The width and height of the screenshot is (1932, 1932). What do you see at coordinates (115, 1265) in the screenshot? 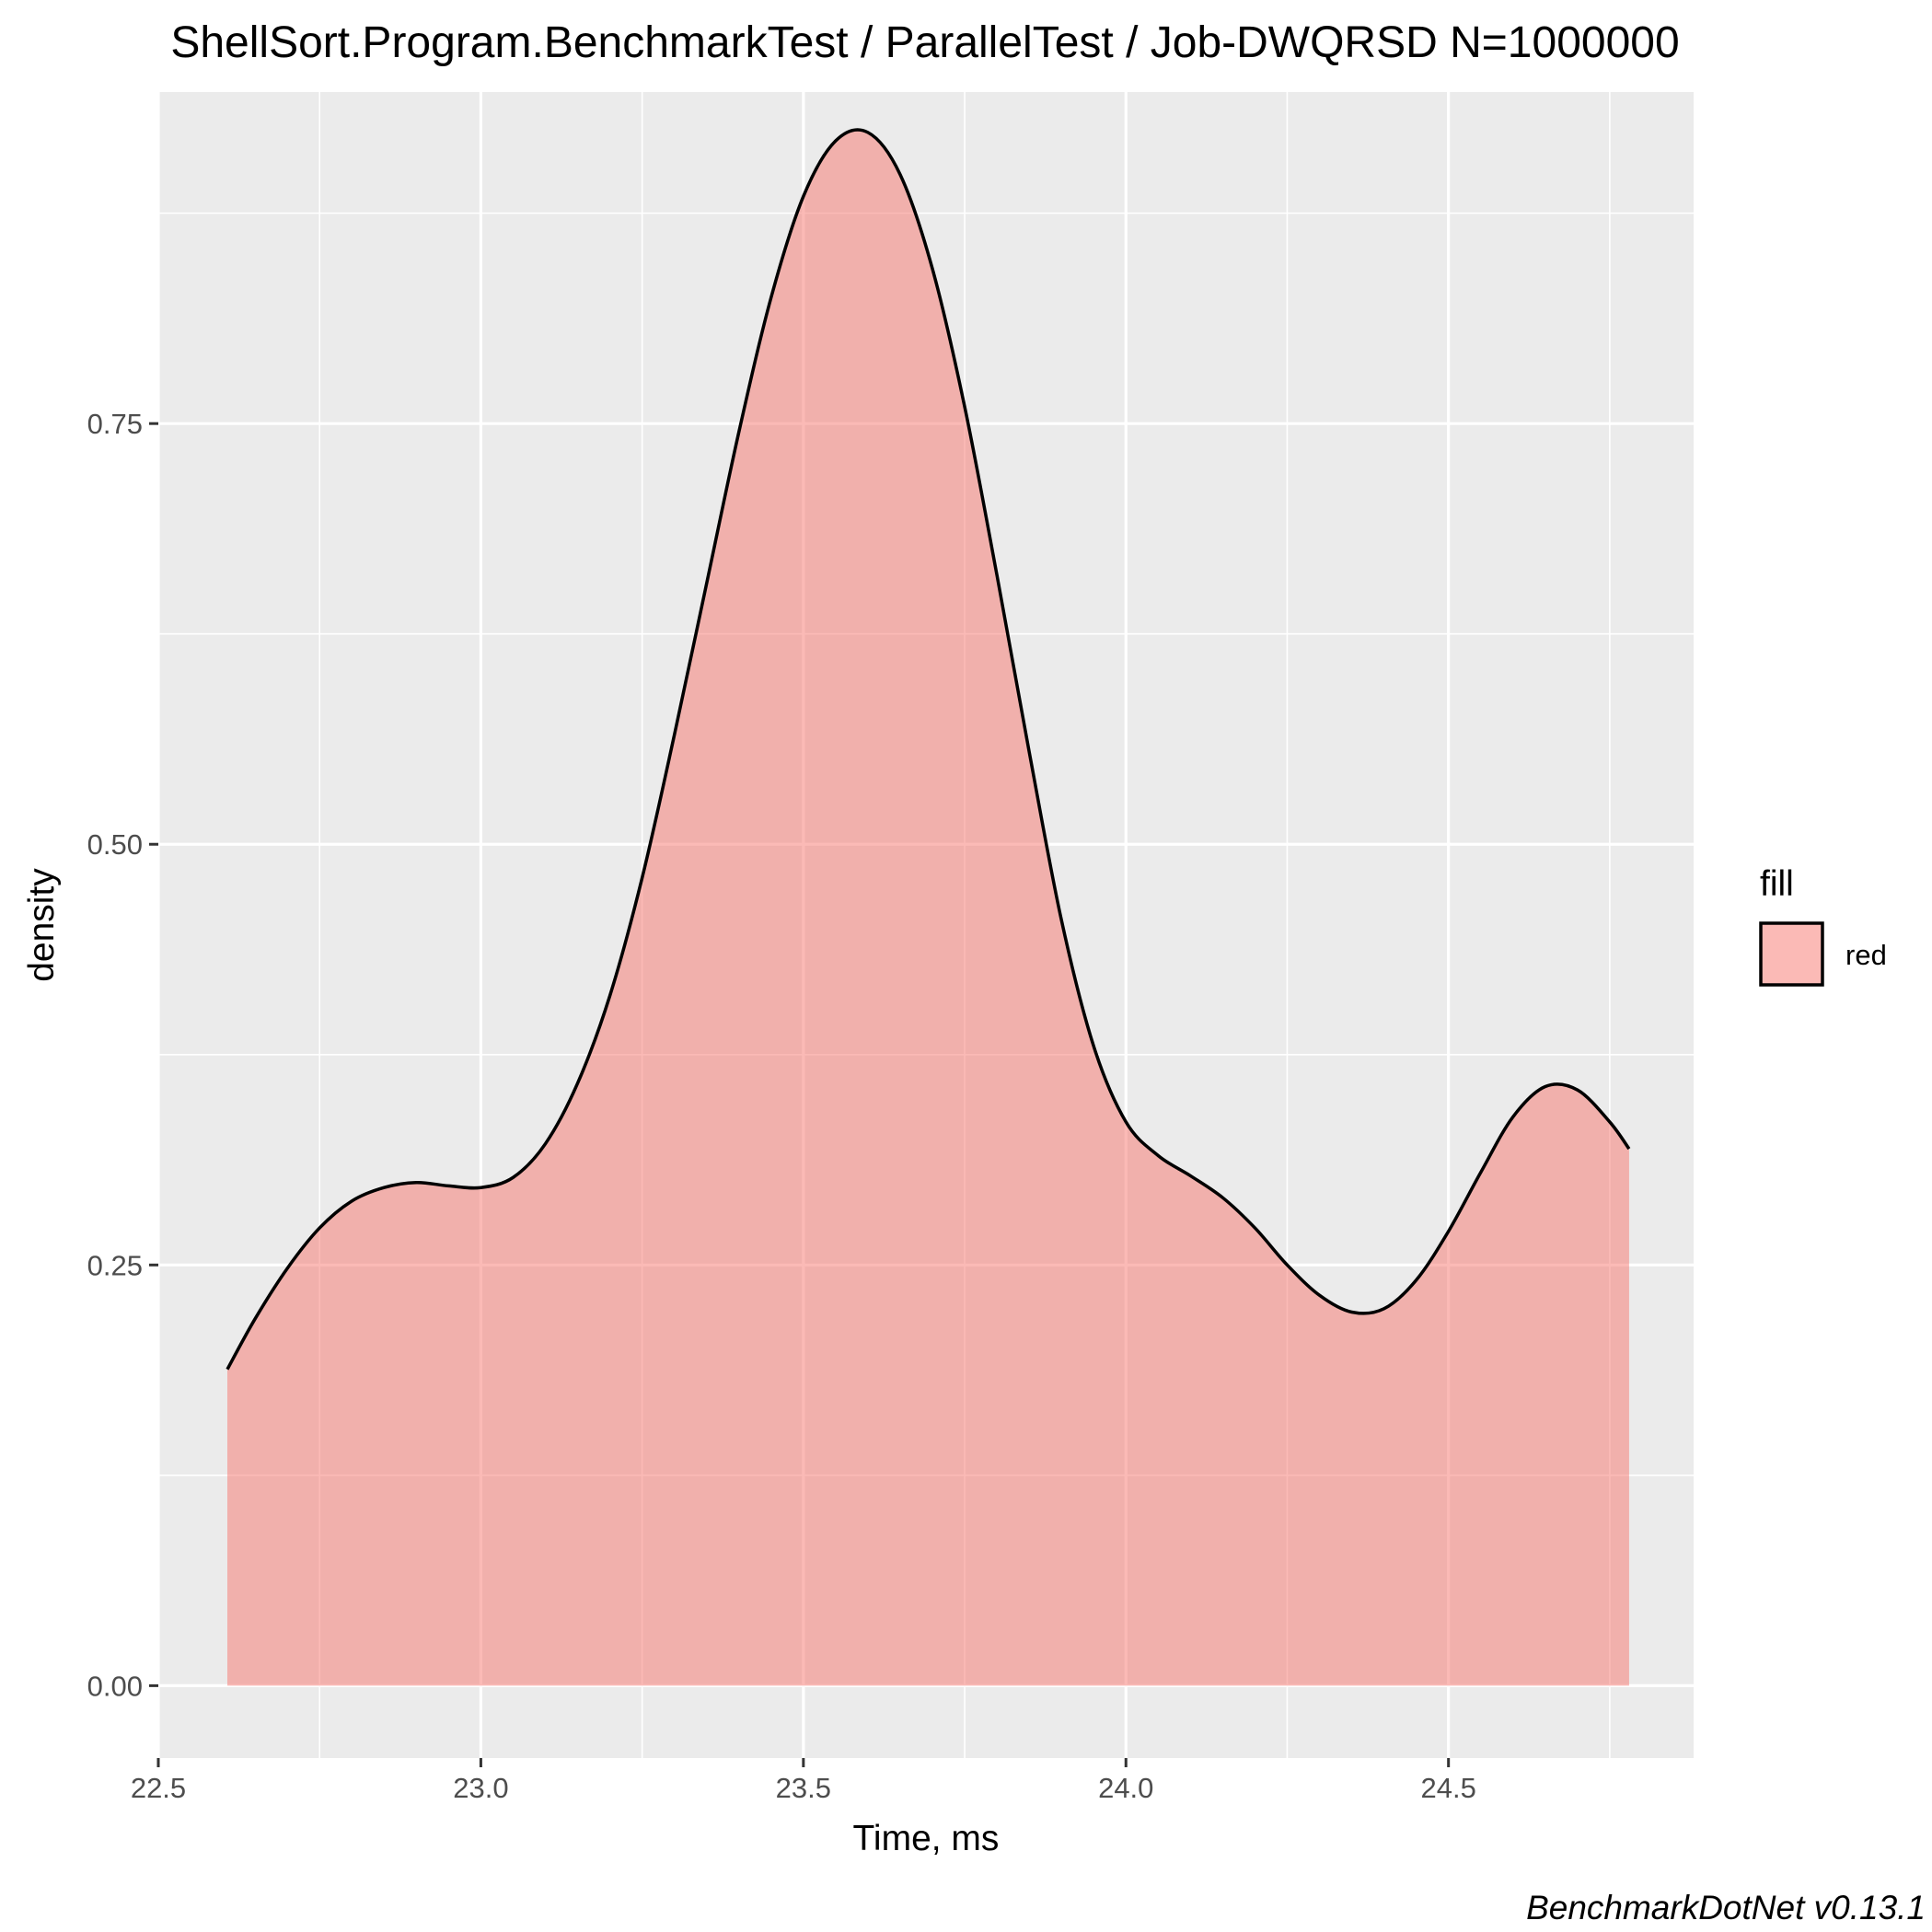
I see `y-tick-label: 0.25` at bounding box center [115, 1265].